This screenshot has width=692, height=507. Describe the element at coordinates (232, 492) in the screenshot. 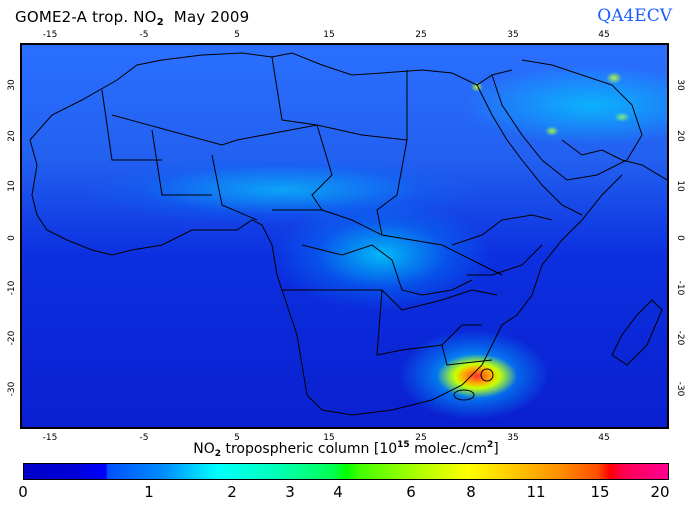

I see `colorbar-label: 2` at that location.